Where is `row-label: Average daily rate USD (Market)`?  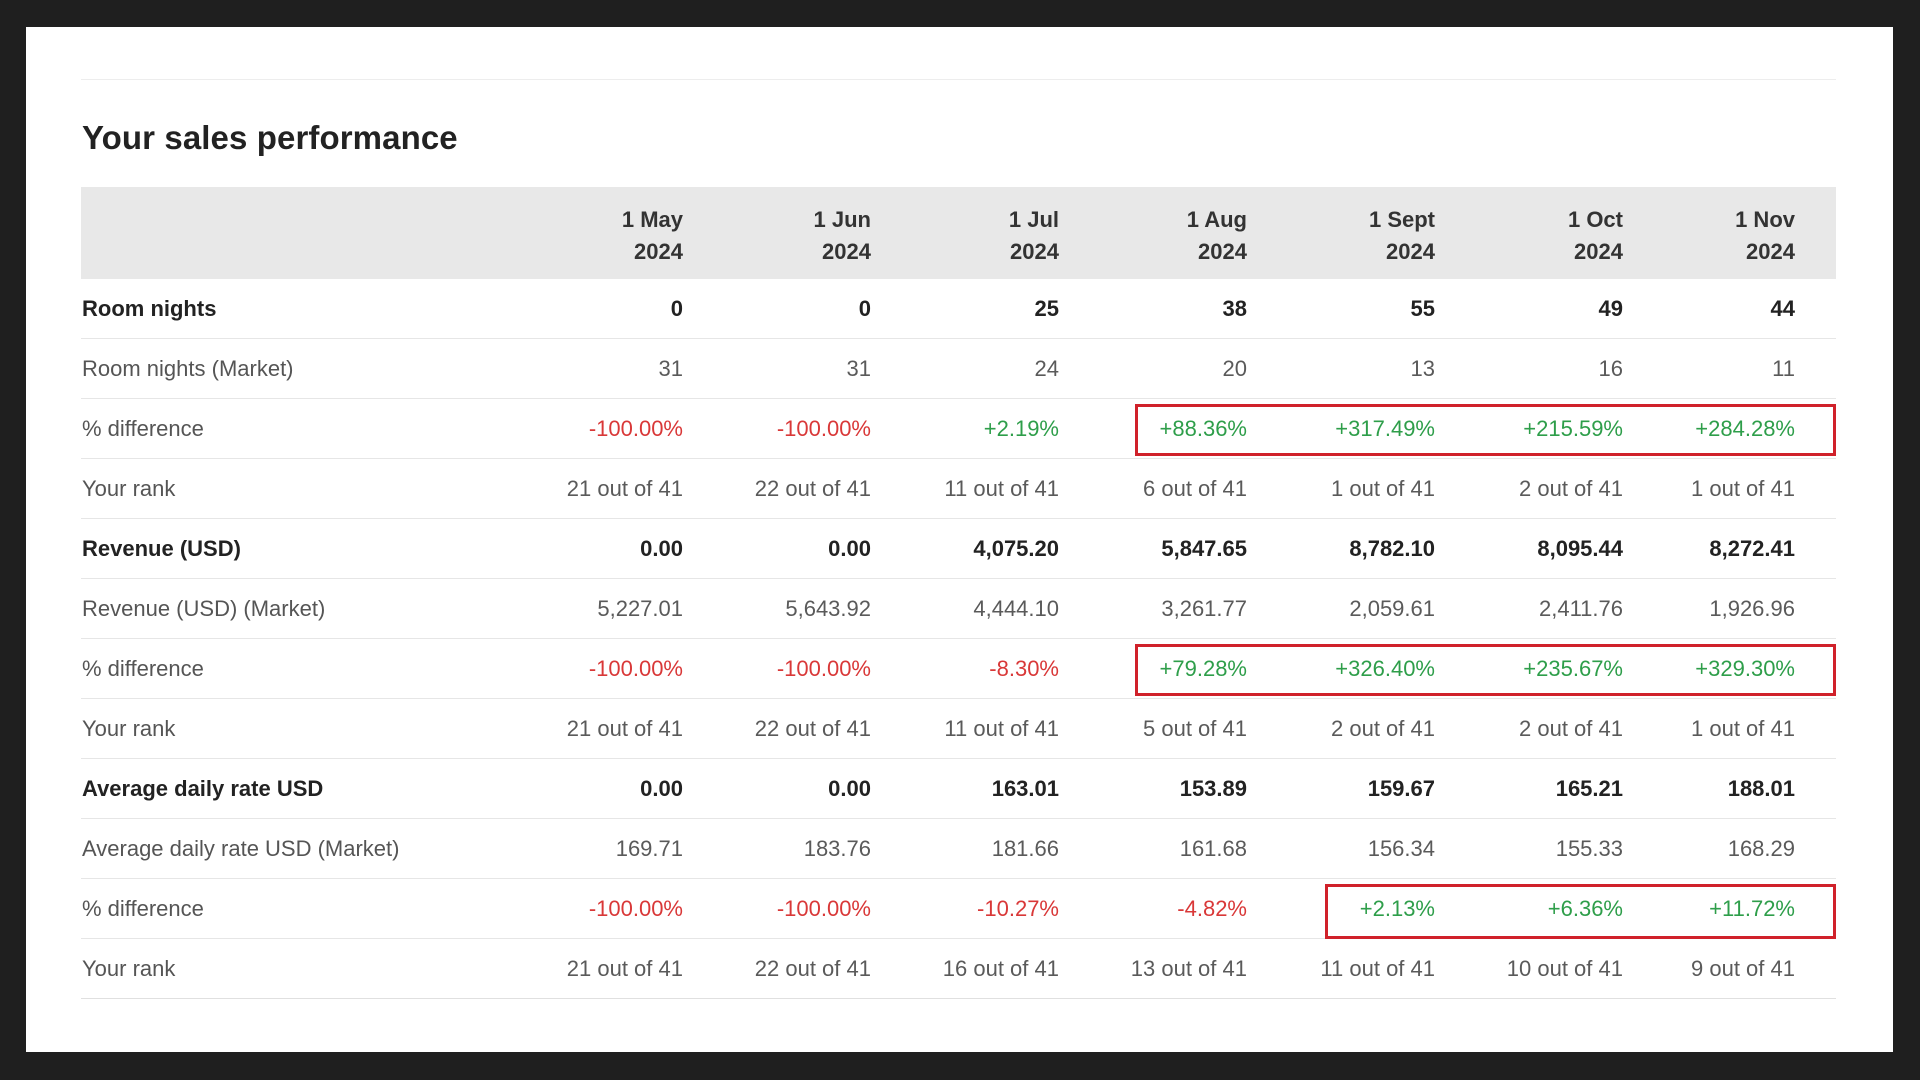
row-label: Average daily rate USD (Market) is located at coordinates (241, 848).